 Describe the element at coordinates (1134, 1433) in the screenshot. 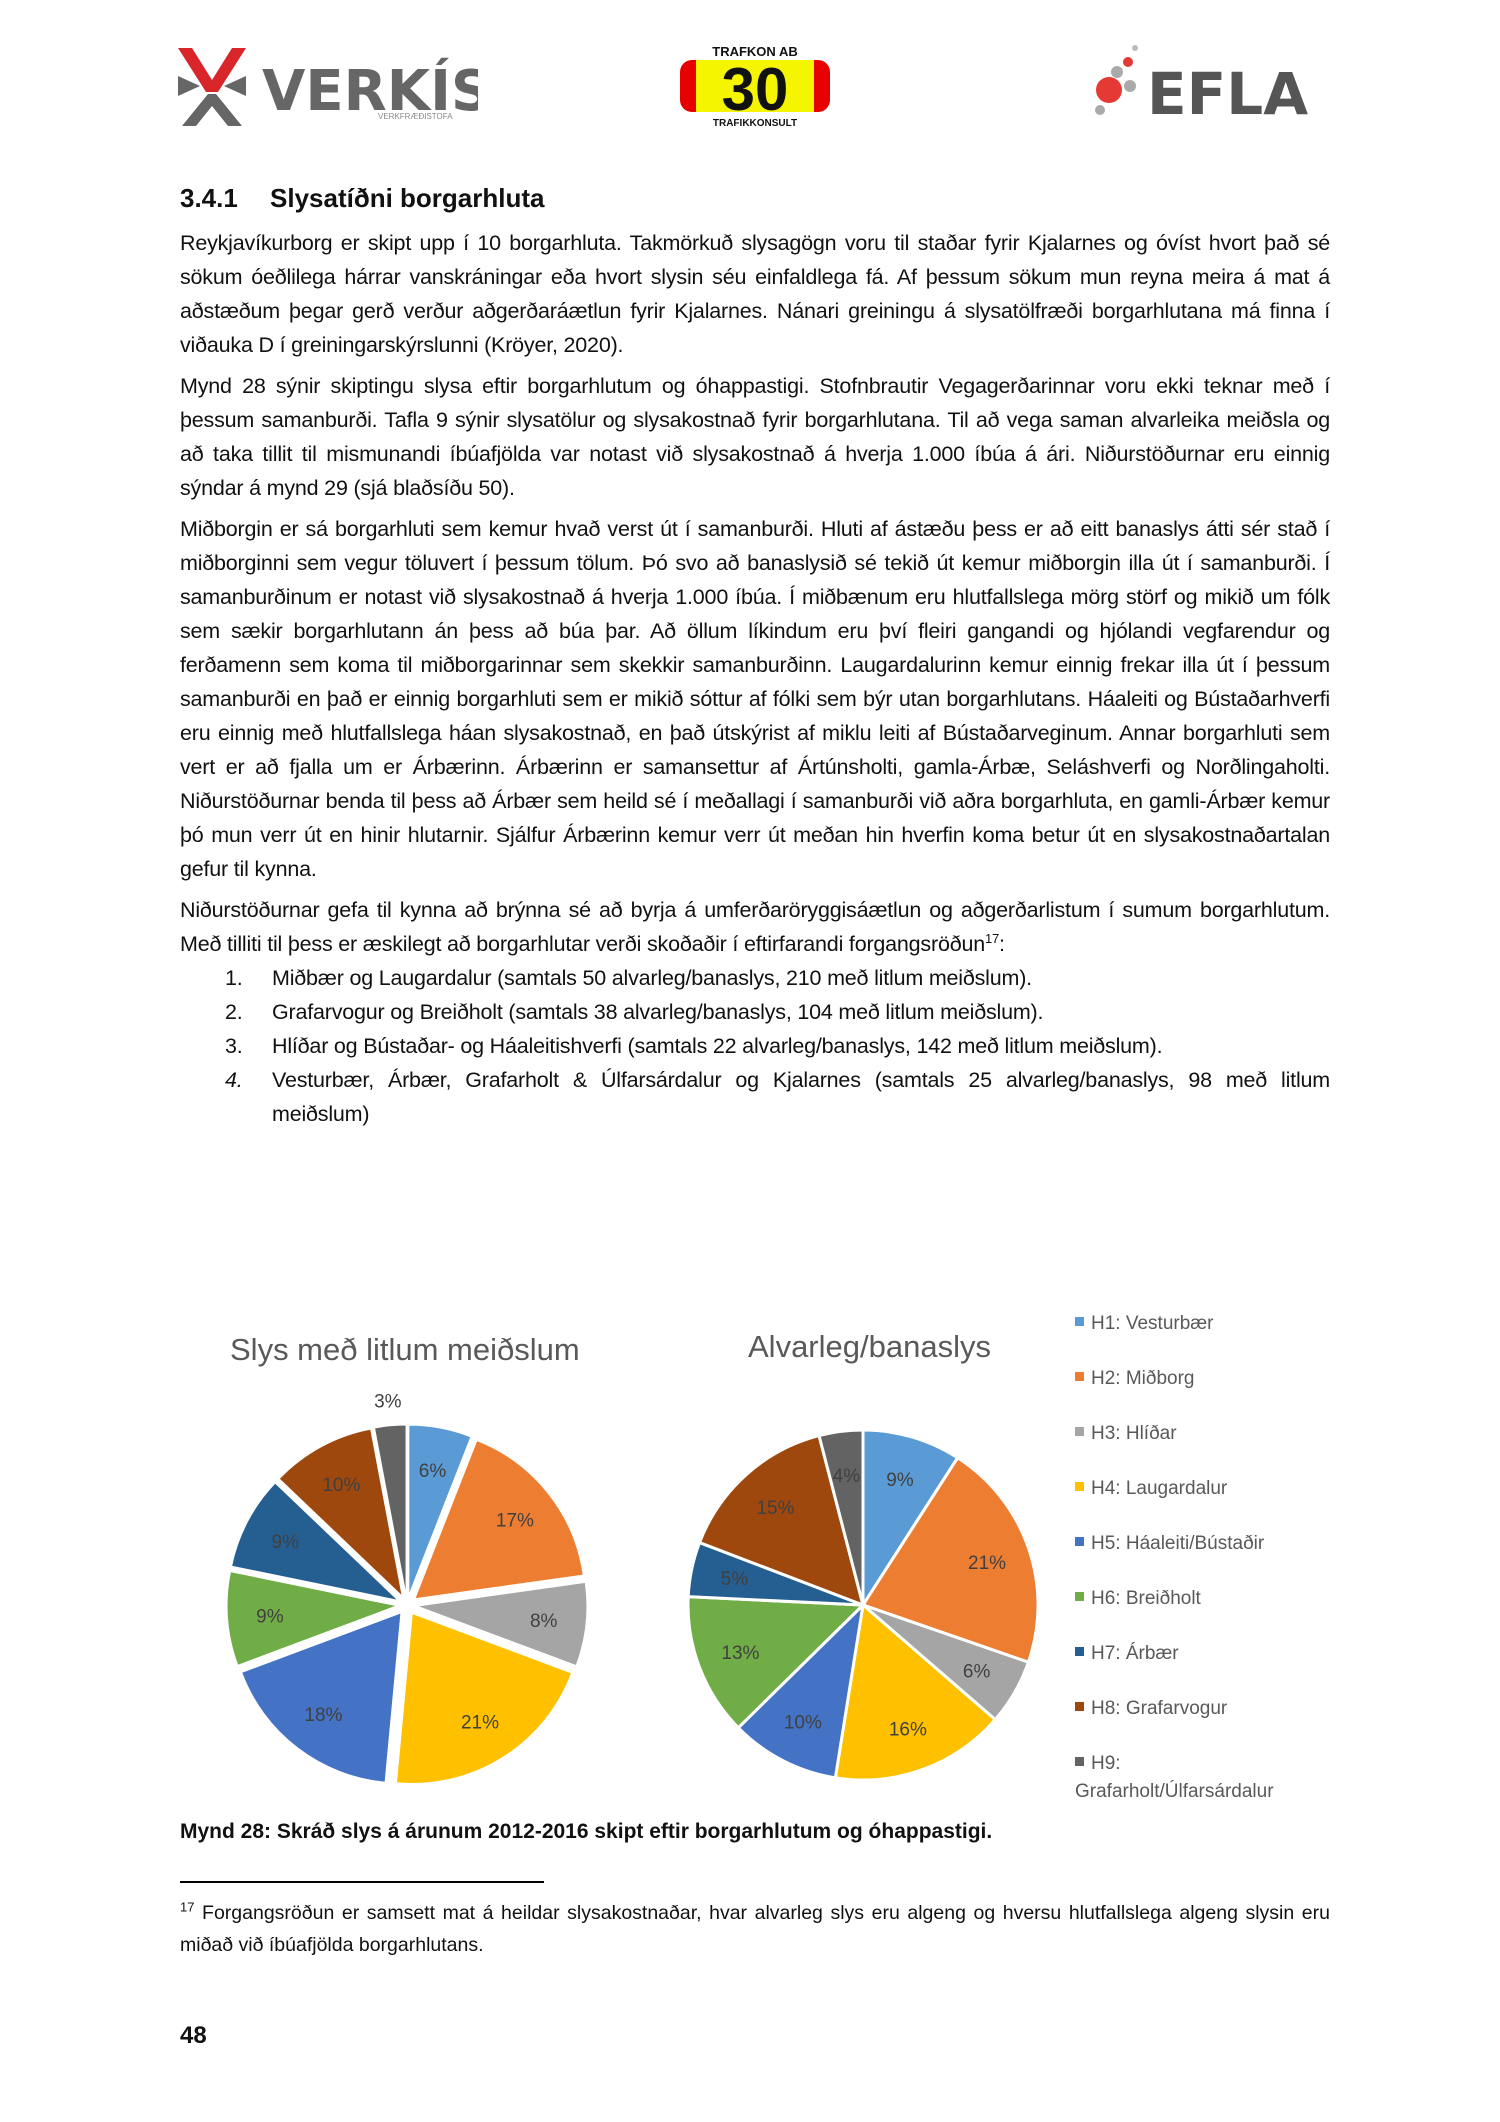

I see `legend-label: H3: Hlíðar` at that location.